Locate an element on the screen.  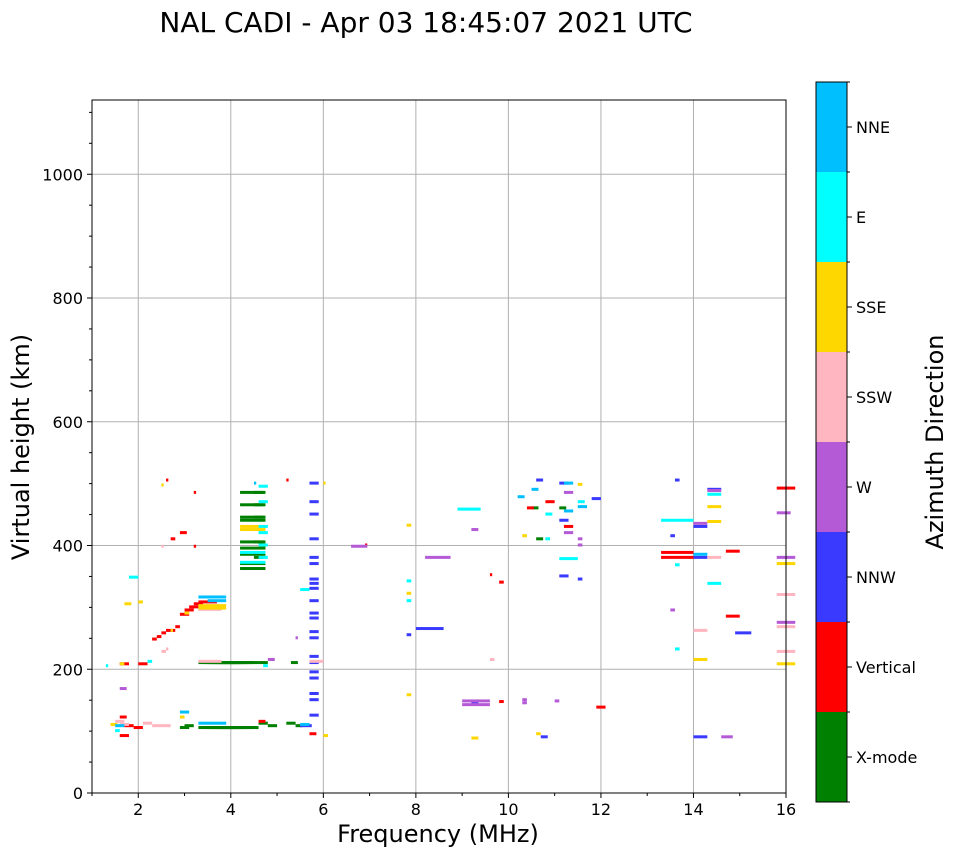
y-tick-label: 1000 is located at coordinates (62, 174).